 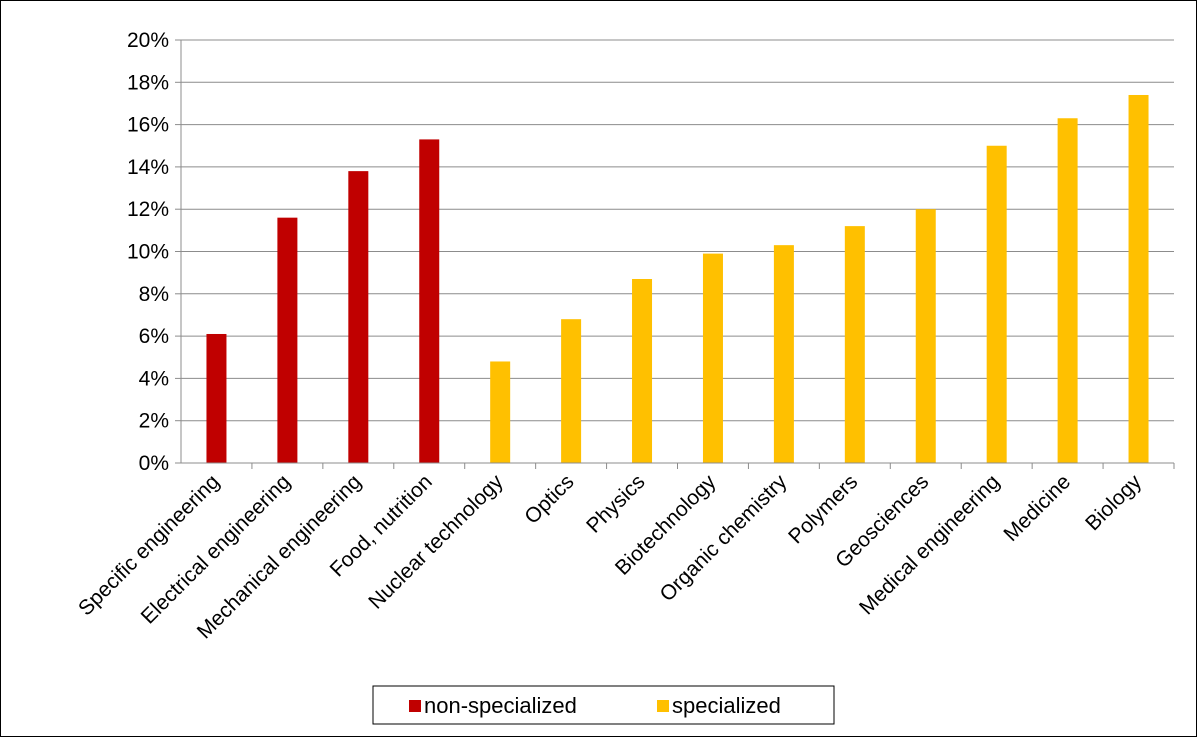 I want to click on y-tick-label: 18%, so click(x=148, y=82).